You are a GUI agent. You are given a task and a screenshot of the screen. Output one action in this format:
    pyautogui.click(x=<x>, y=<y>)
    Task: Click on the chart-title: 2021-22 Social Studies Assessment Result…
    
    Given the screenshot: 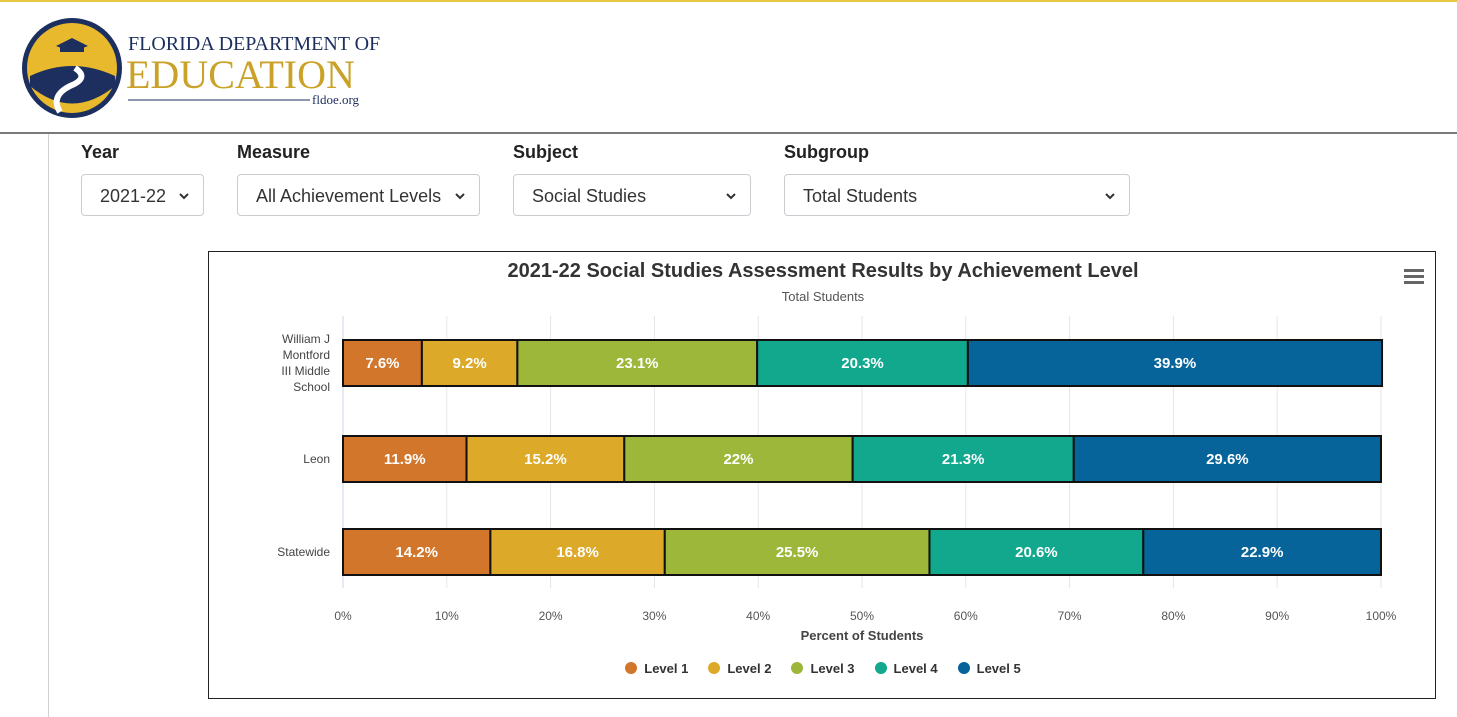 What is the action you would take?
    pyautogui.click(x=823, y=271)
    